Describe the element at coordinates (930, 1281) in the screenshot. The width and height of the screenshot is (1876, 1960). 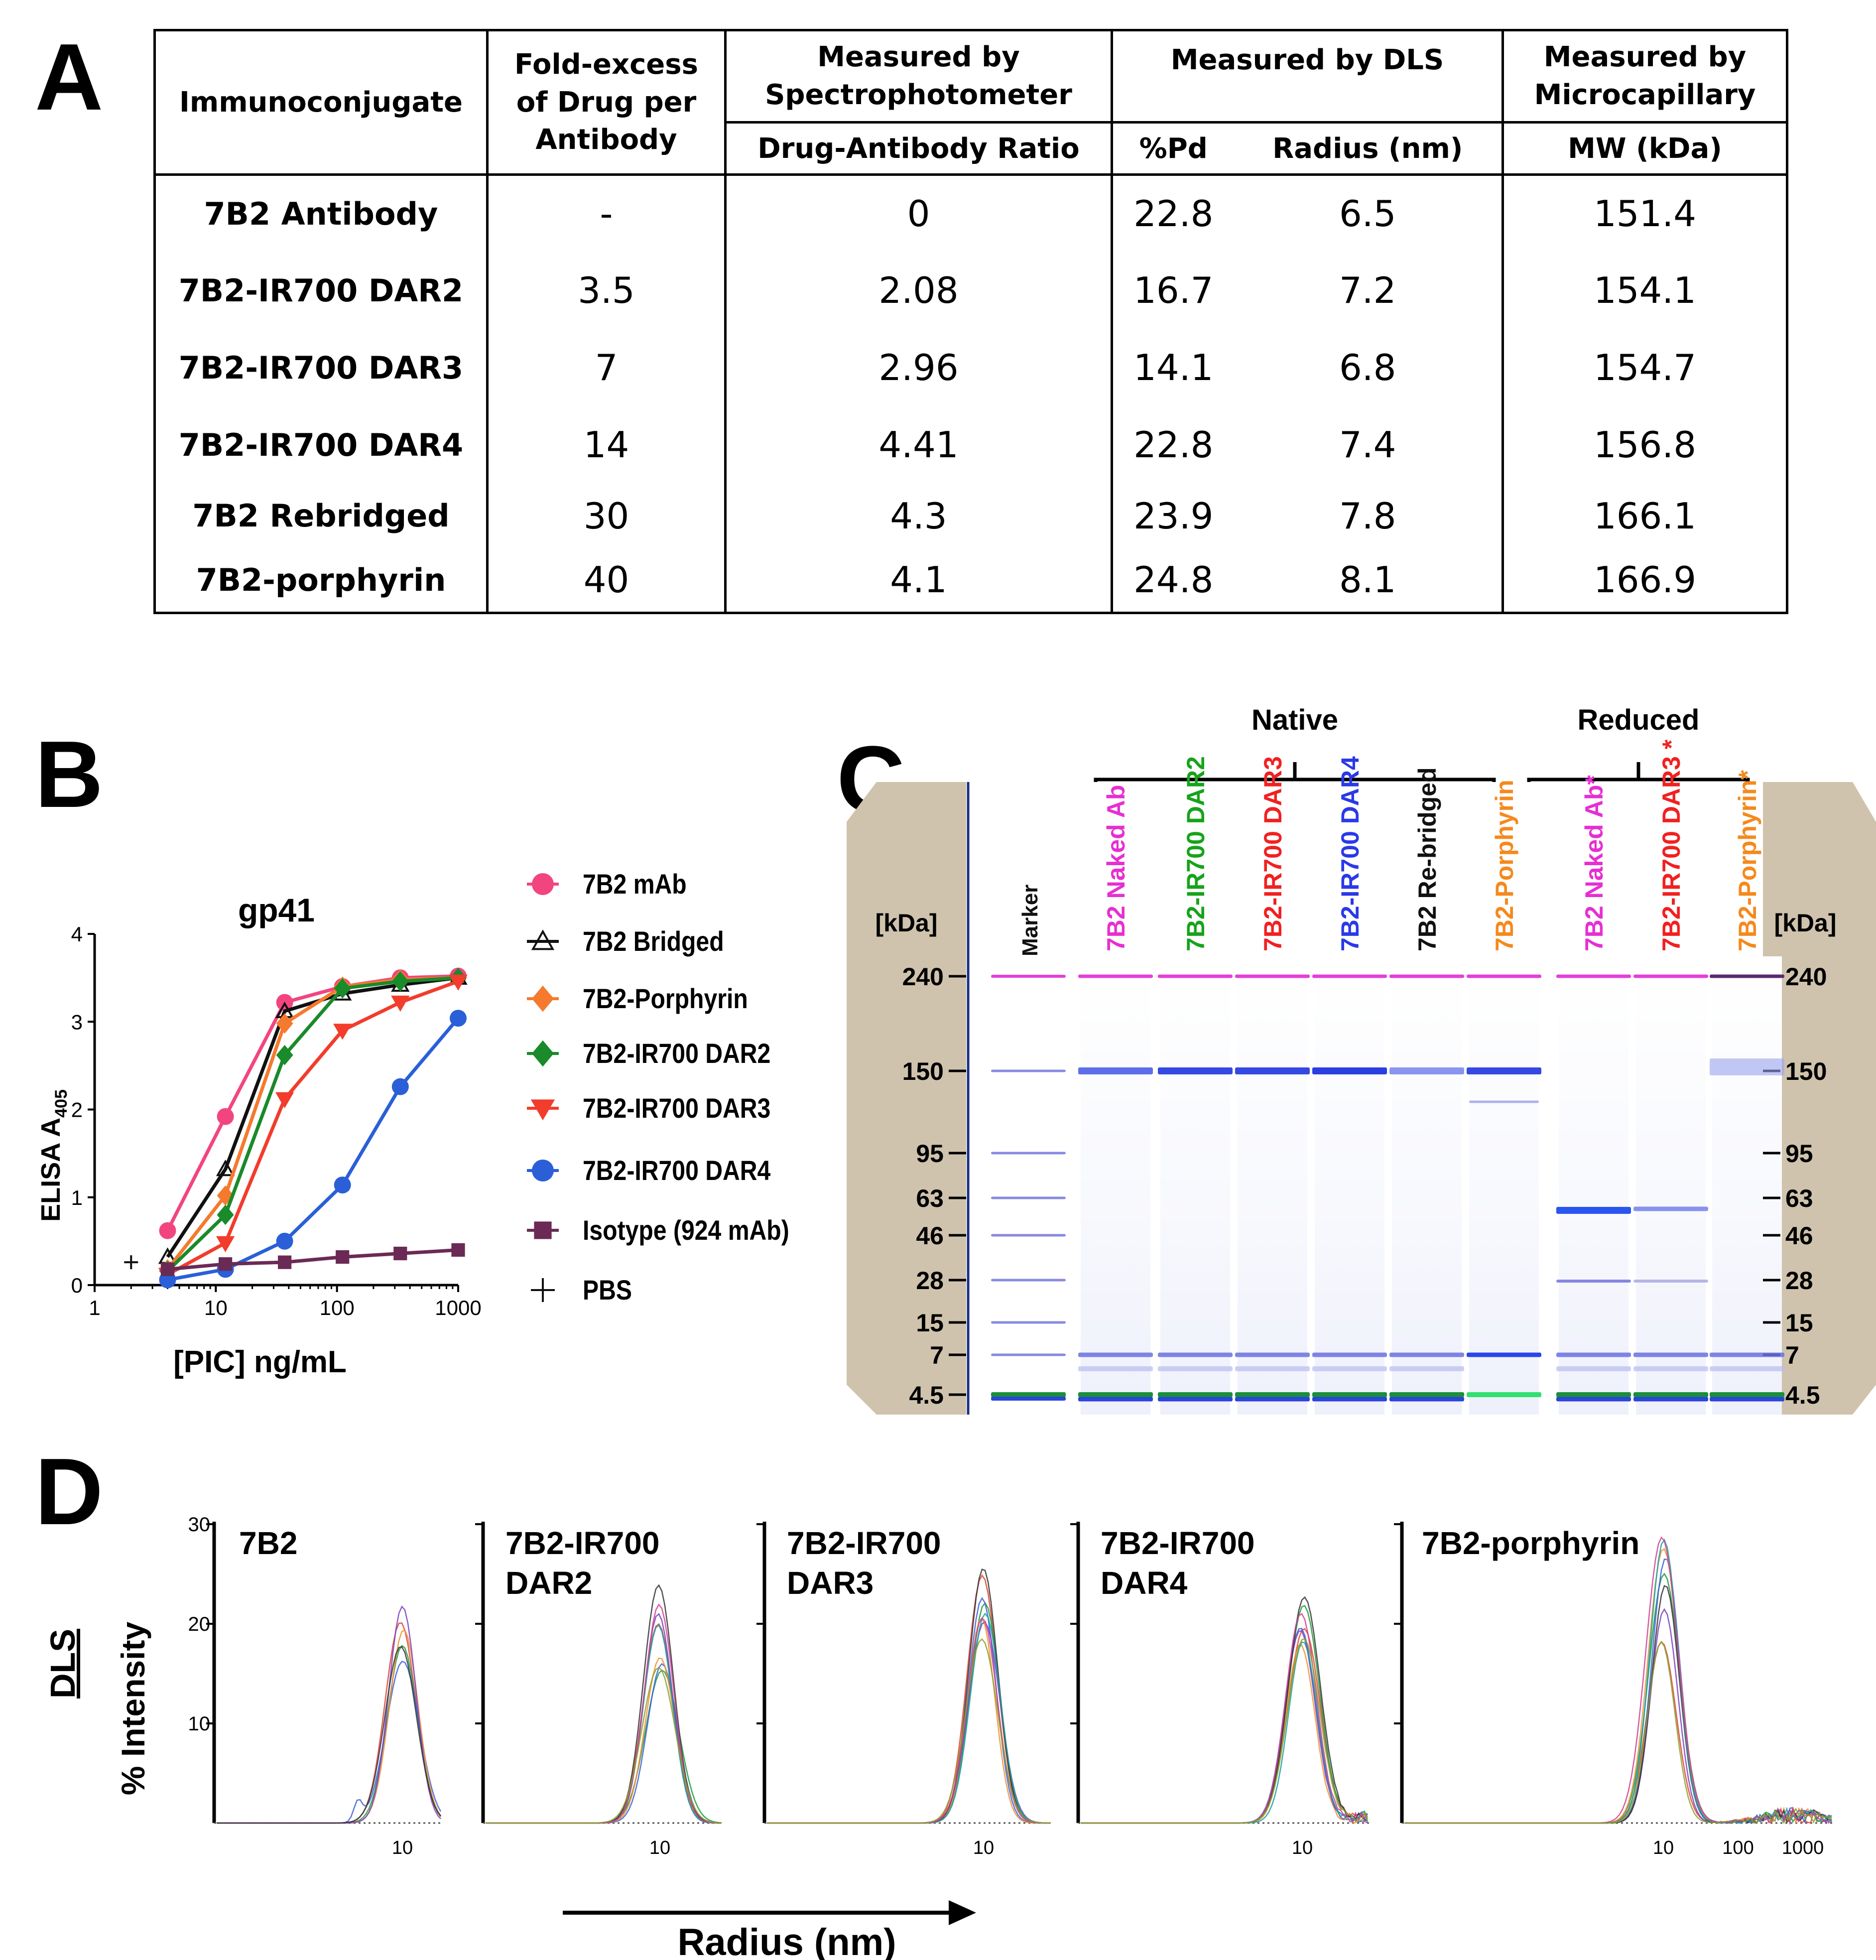
I see `gel-scale-label-left: 28` at that location.